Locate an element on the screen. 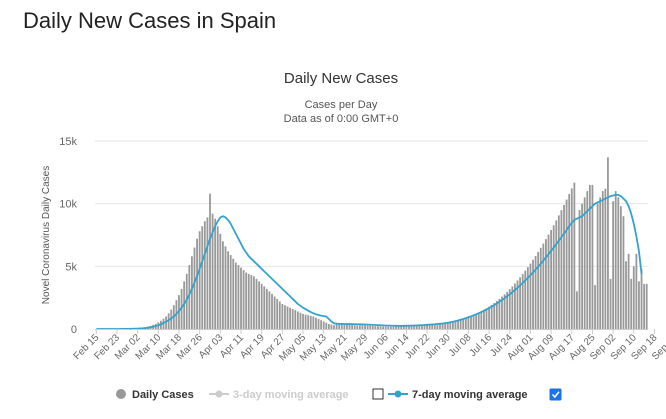  7-day-swatch-dot-icon is located at coordinates (398, 394).